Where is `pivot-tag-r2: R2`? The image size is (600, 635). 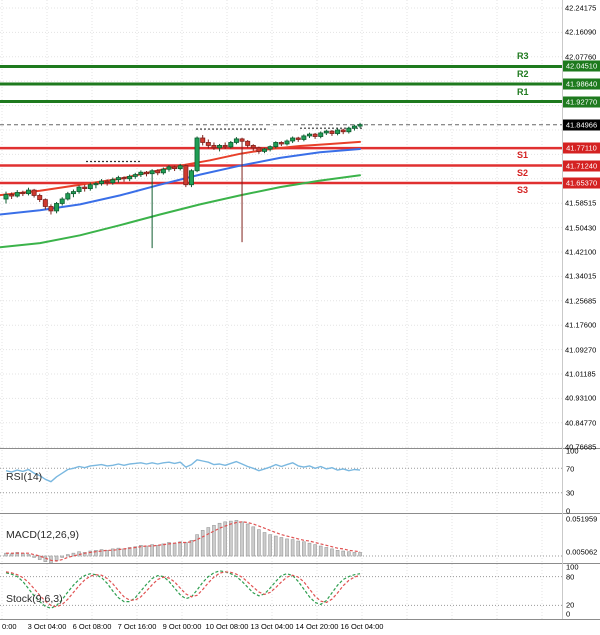
pivot-tag-r2: R2 is located at coordinates (523, 74).